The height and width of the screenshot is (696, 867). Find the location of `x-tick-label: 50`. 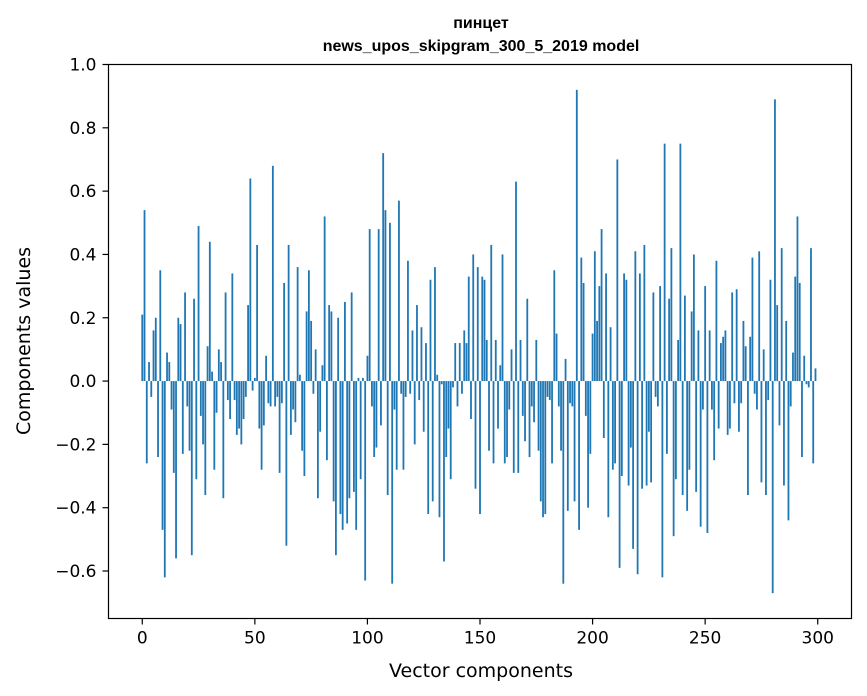

x-tick-label: 50 is located at coordinates (255, 639).